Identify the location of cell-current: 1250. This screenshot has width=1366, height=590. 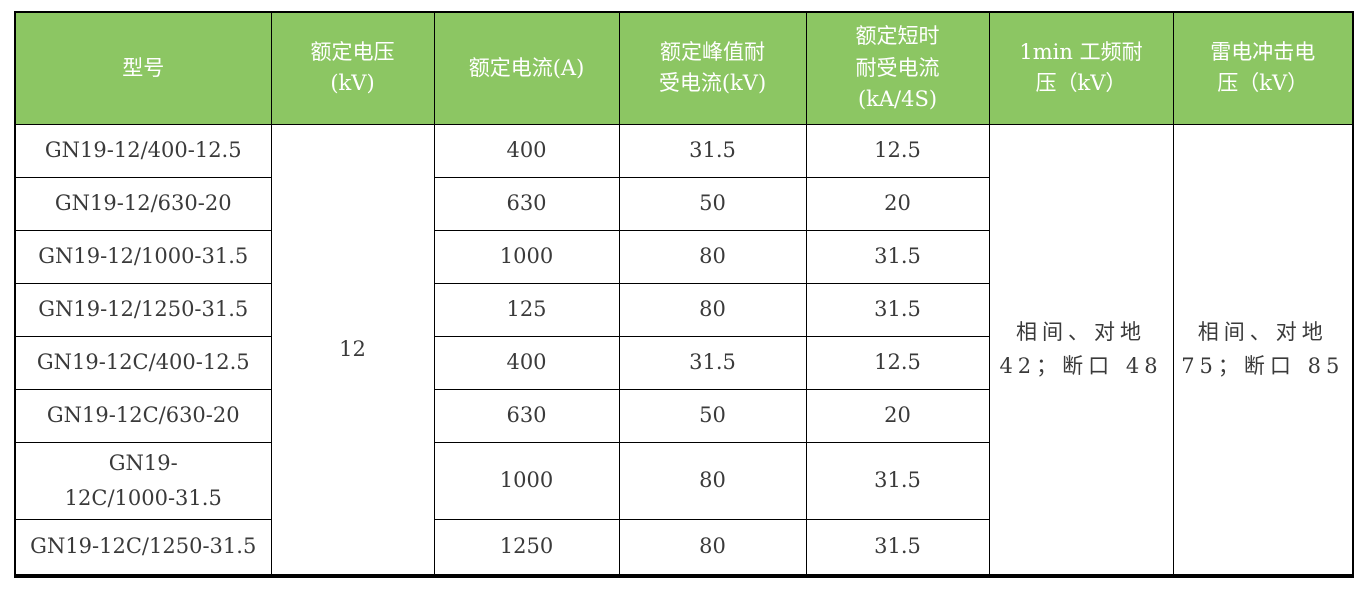
(526, 547).